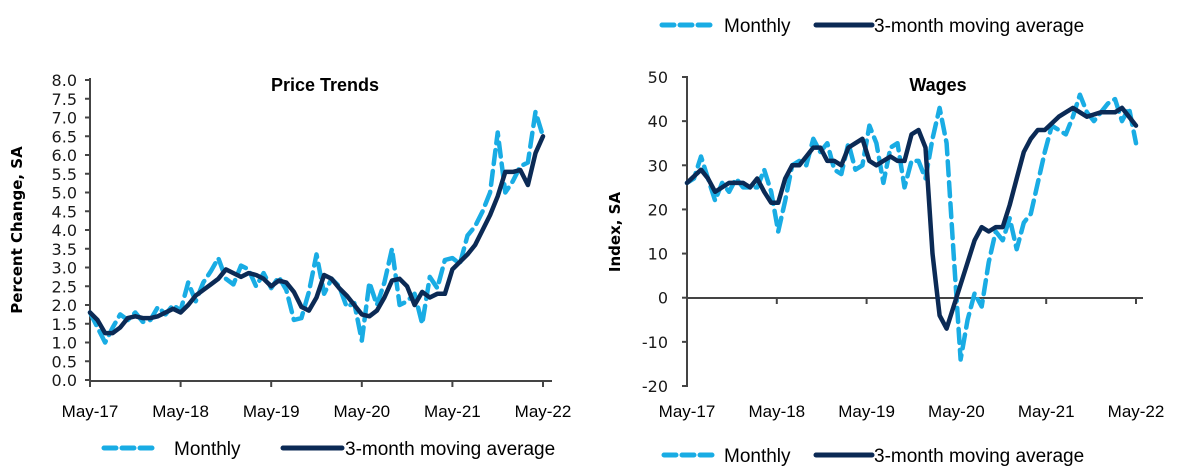  Describe the element at coordinates (64, 286) in the screenshot. I see `y-tick-label: 2.5` at that location.